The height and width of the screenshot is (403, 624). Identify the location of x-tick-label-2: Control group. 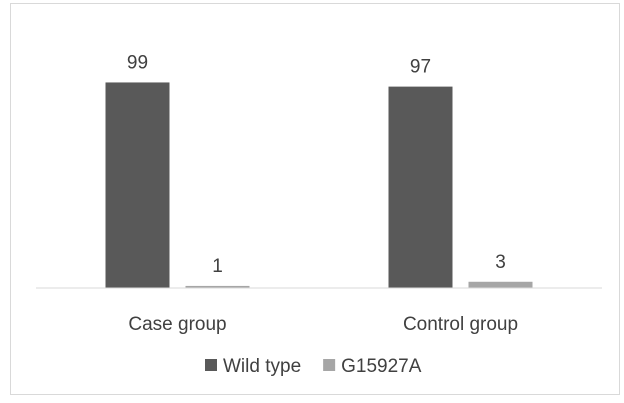
(460, 324).